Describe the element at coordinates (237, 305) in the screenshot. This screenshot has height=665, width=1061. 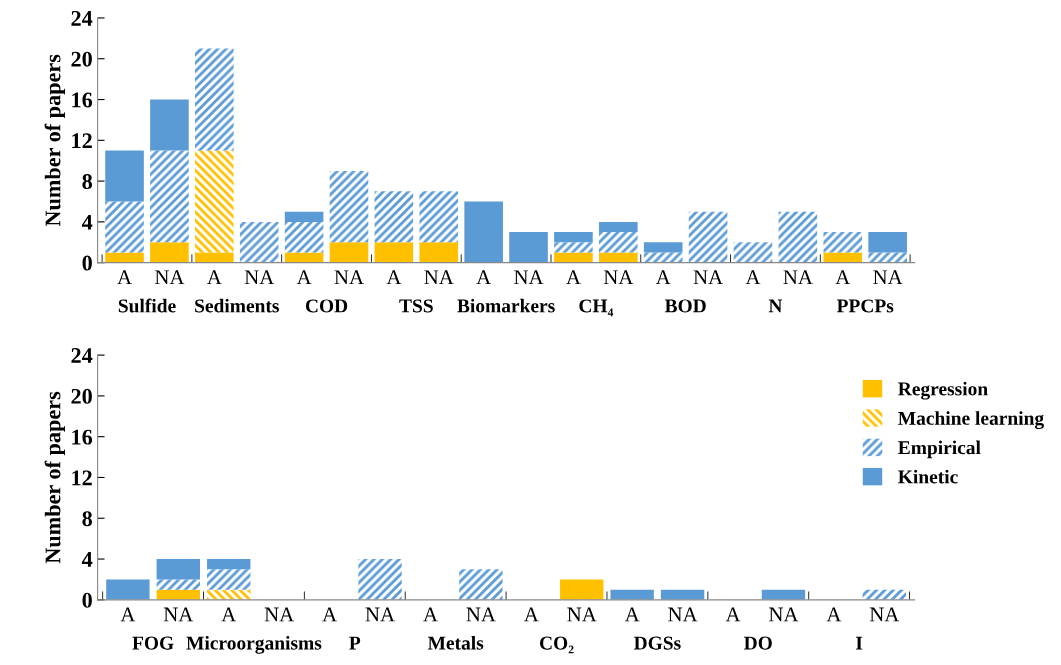
I see `text: Sediments` at that location.